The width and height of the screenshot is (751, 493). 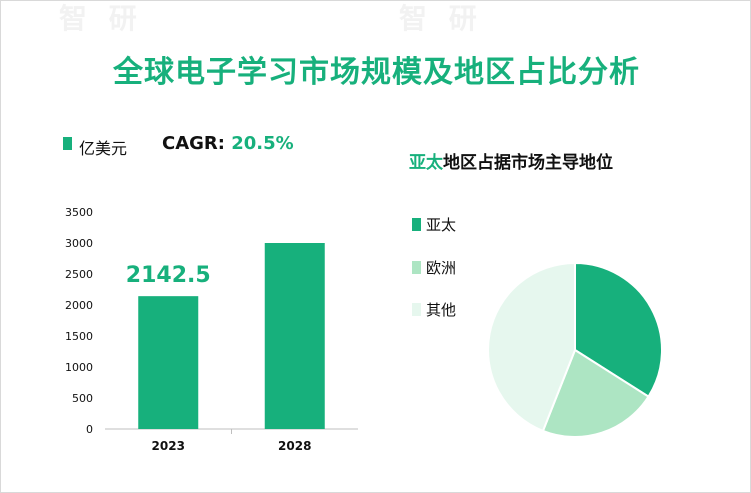 I want to click on unit-label: 亿美元, so click(x=103, y=148).